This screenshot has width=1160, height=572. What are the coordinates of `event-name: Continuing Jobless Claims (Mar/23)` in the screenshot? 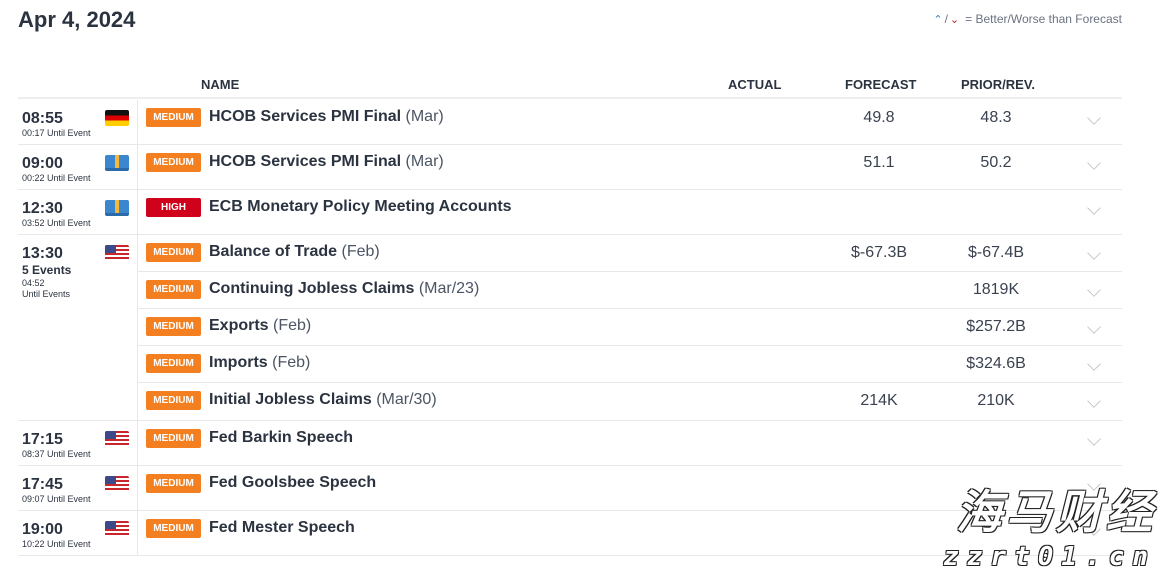 It's located at (344, 289).